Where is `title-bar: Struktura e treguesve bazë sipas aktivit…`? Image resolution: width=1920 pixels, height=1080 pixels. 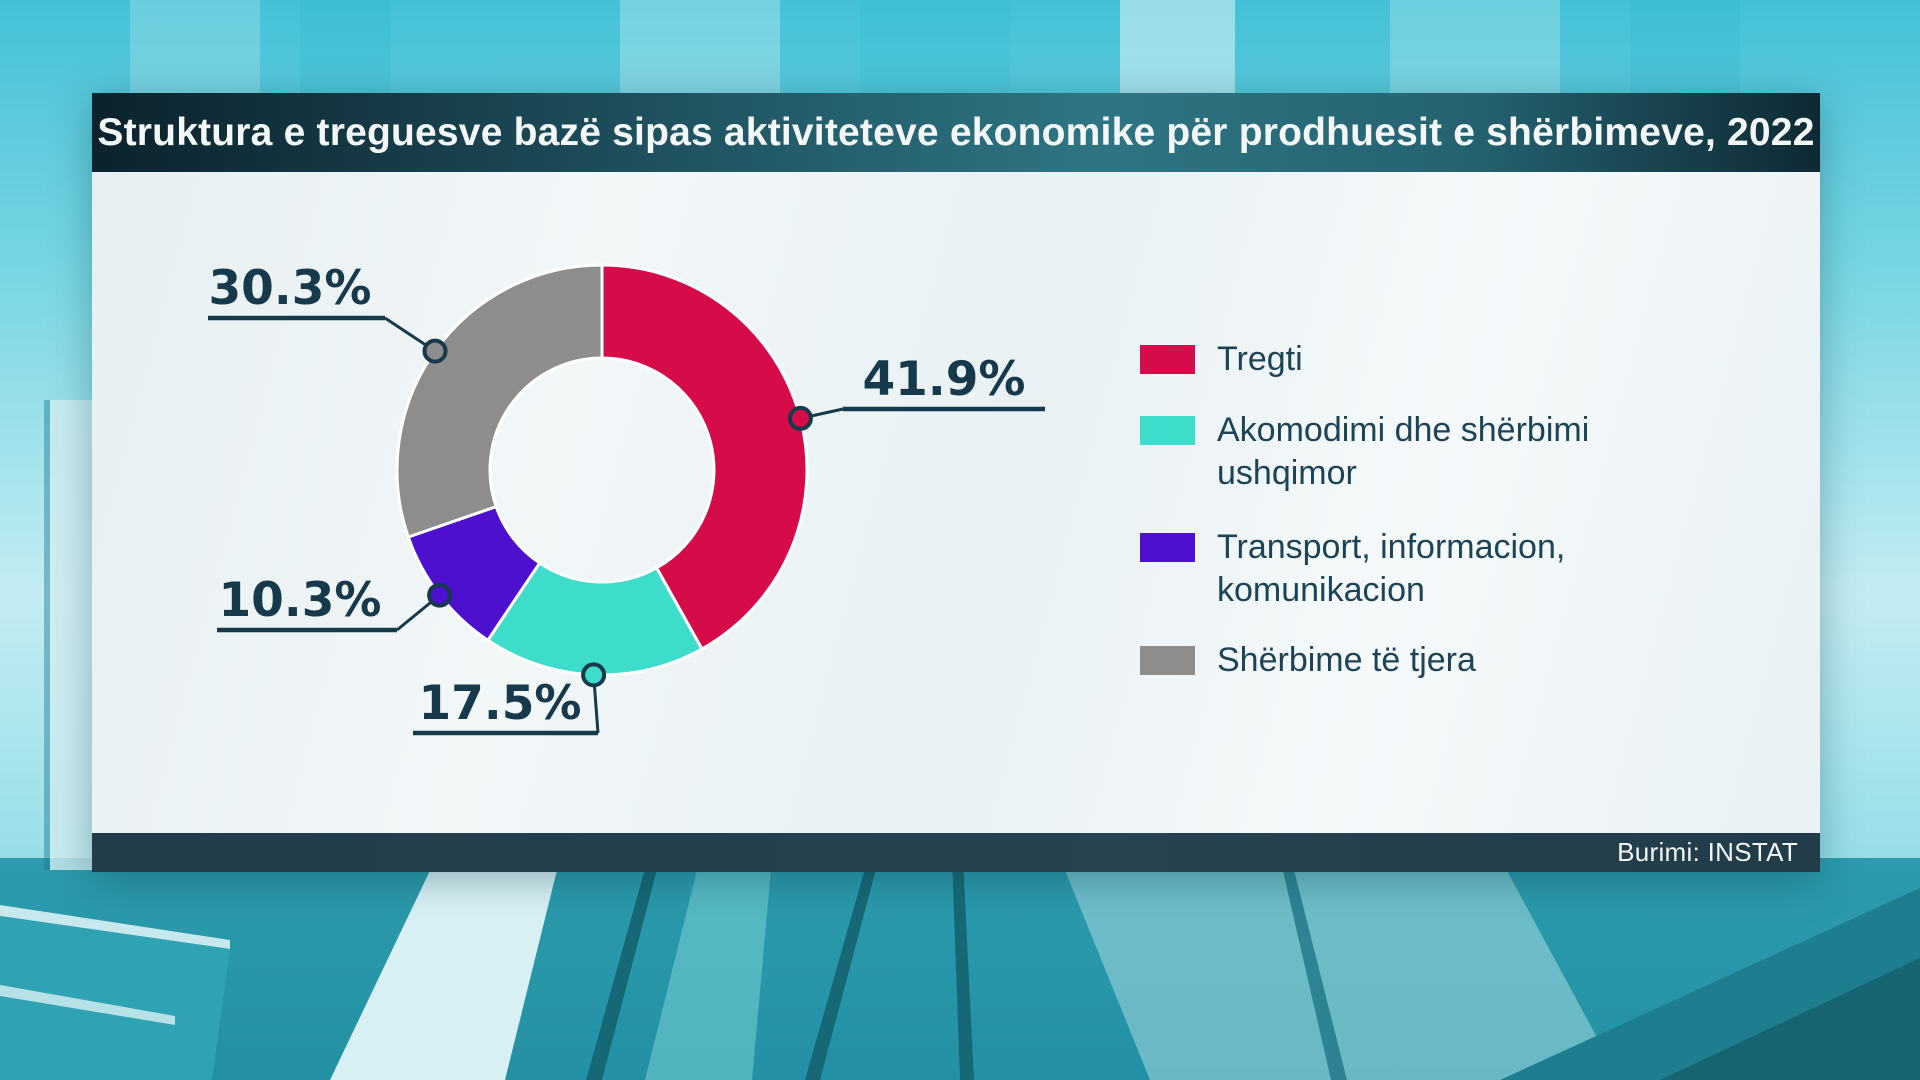
title-bar: Struktura e treguesve bazë sipas aktivit… is located at coordinates (956, 132).